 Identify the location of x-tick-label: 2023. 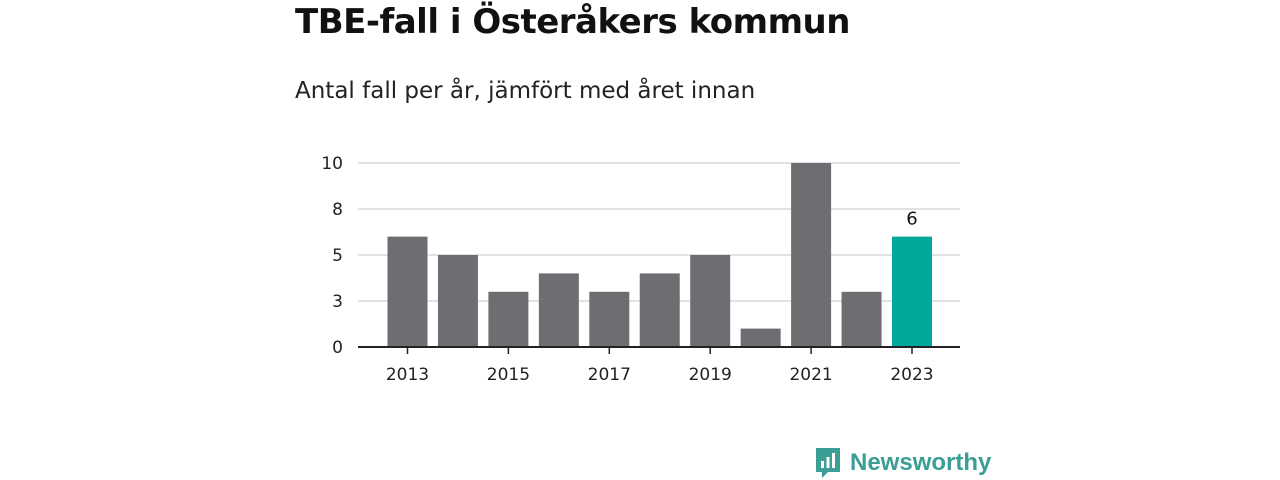
(911, 375).